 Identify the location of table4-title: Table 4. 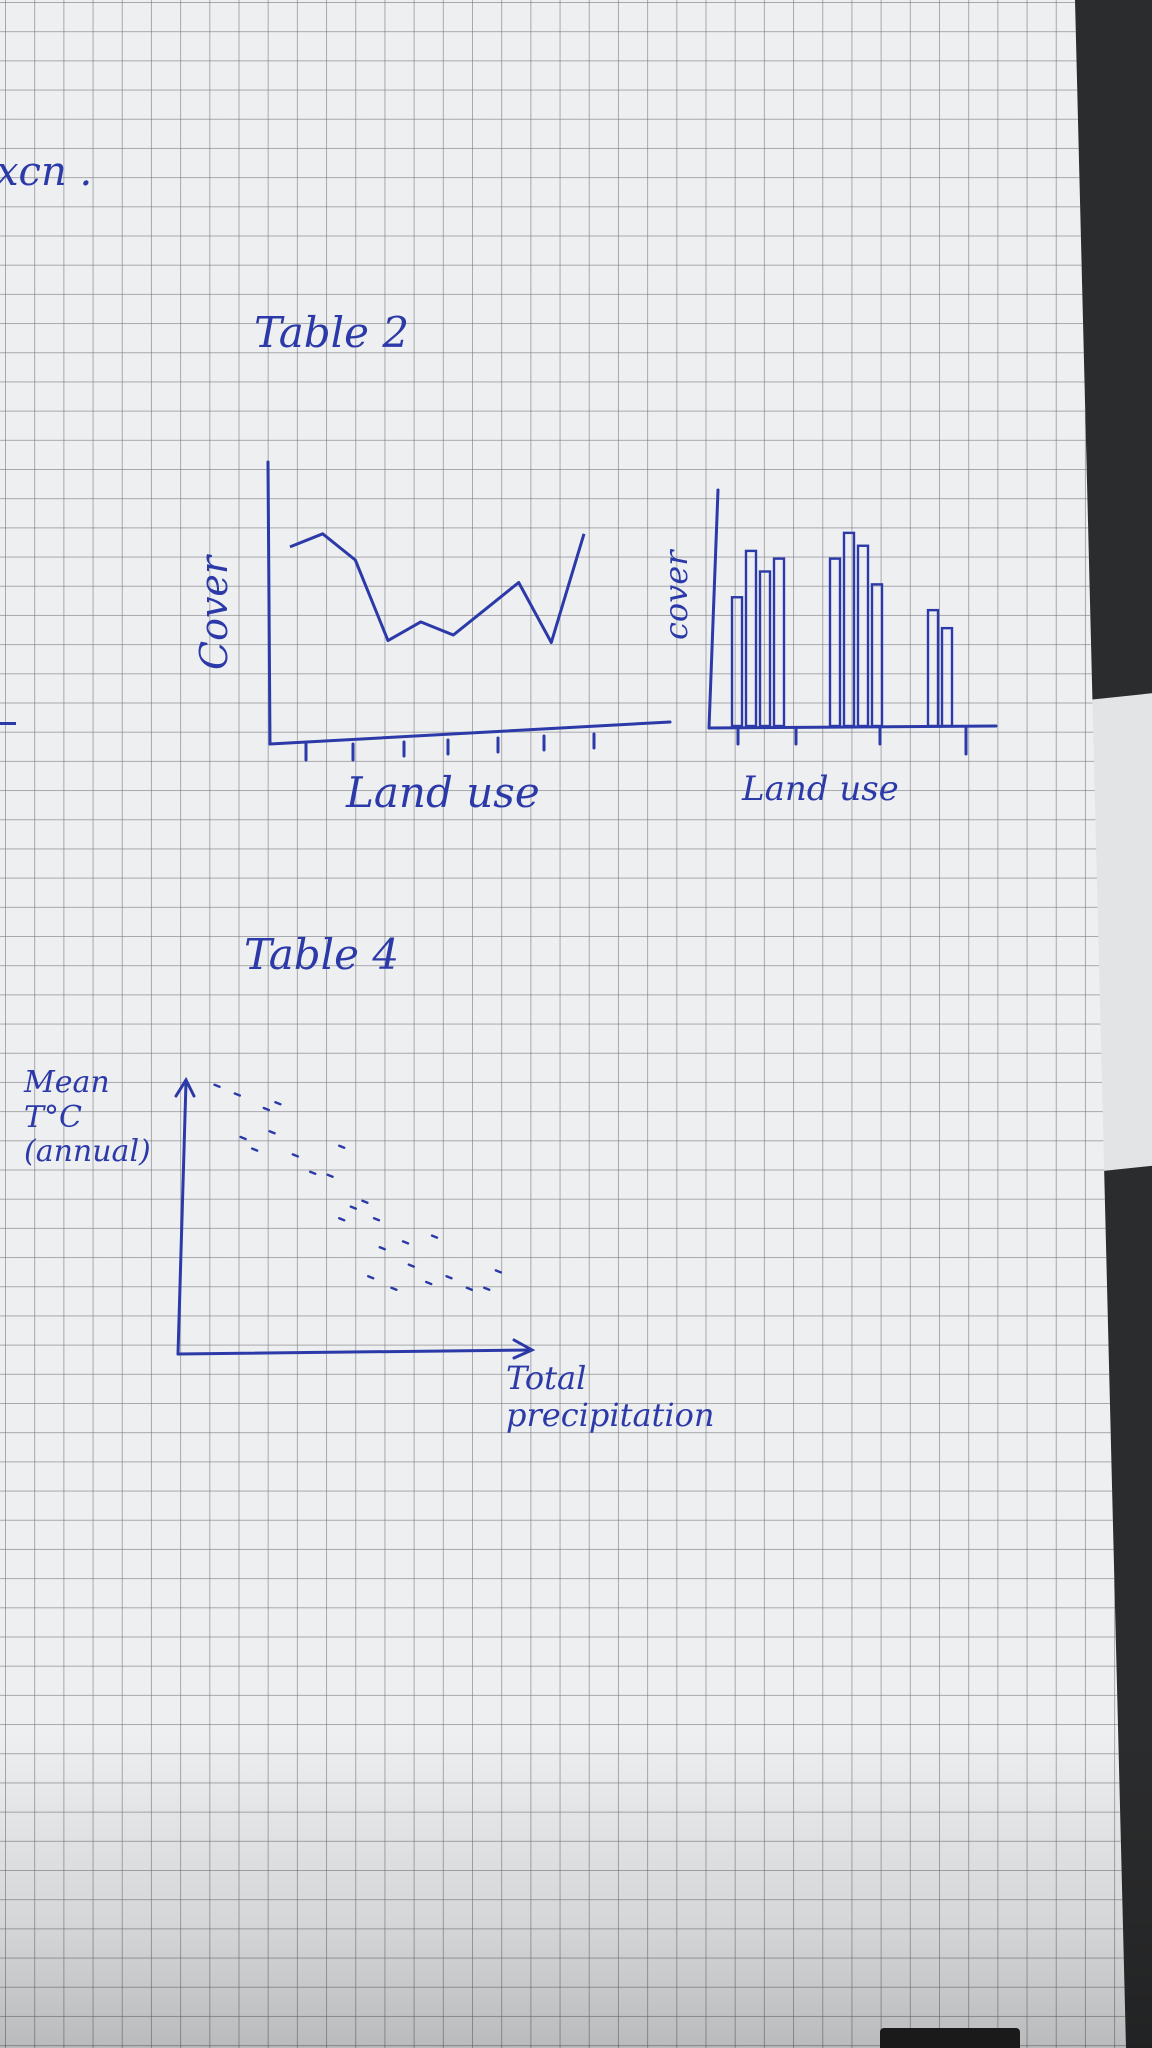
(322, 954).